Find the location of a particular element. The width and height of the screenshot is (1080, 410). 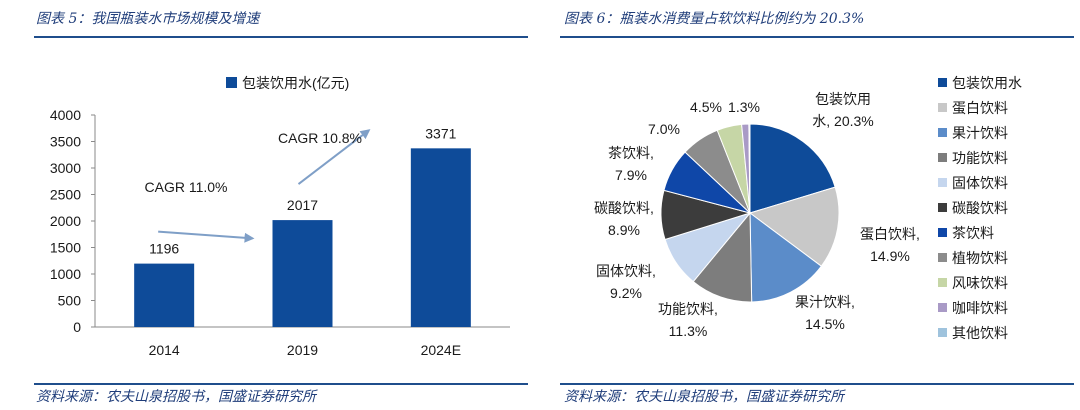

legend-label: 固体饮料 is located at coordinates (980, 183).